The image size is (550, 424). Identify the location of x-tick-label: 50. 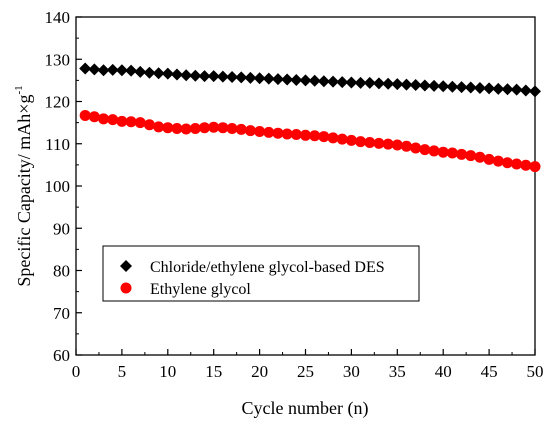
(535, 371).